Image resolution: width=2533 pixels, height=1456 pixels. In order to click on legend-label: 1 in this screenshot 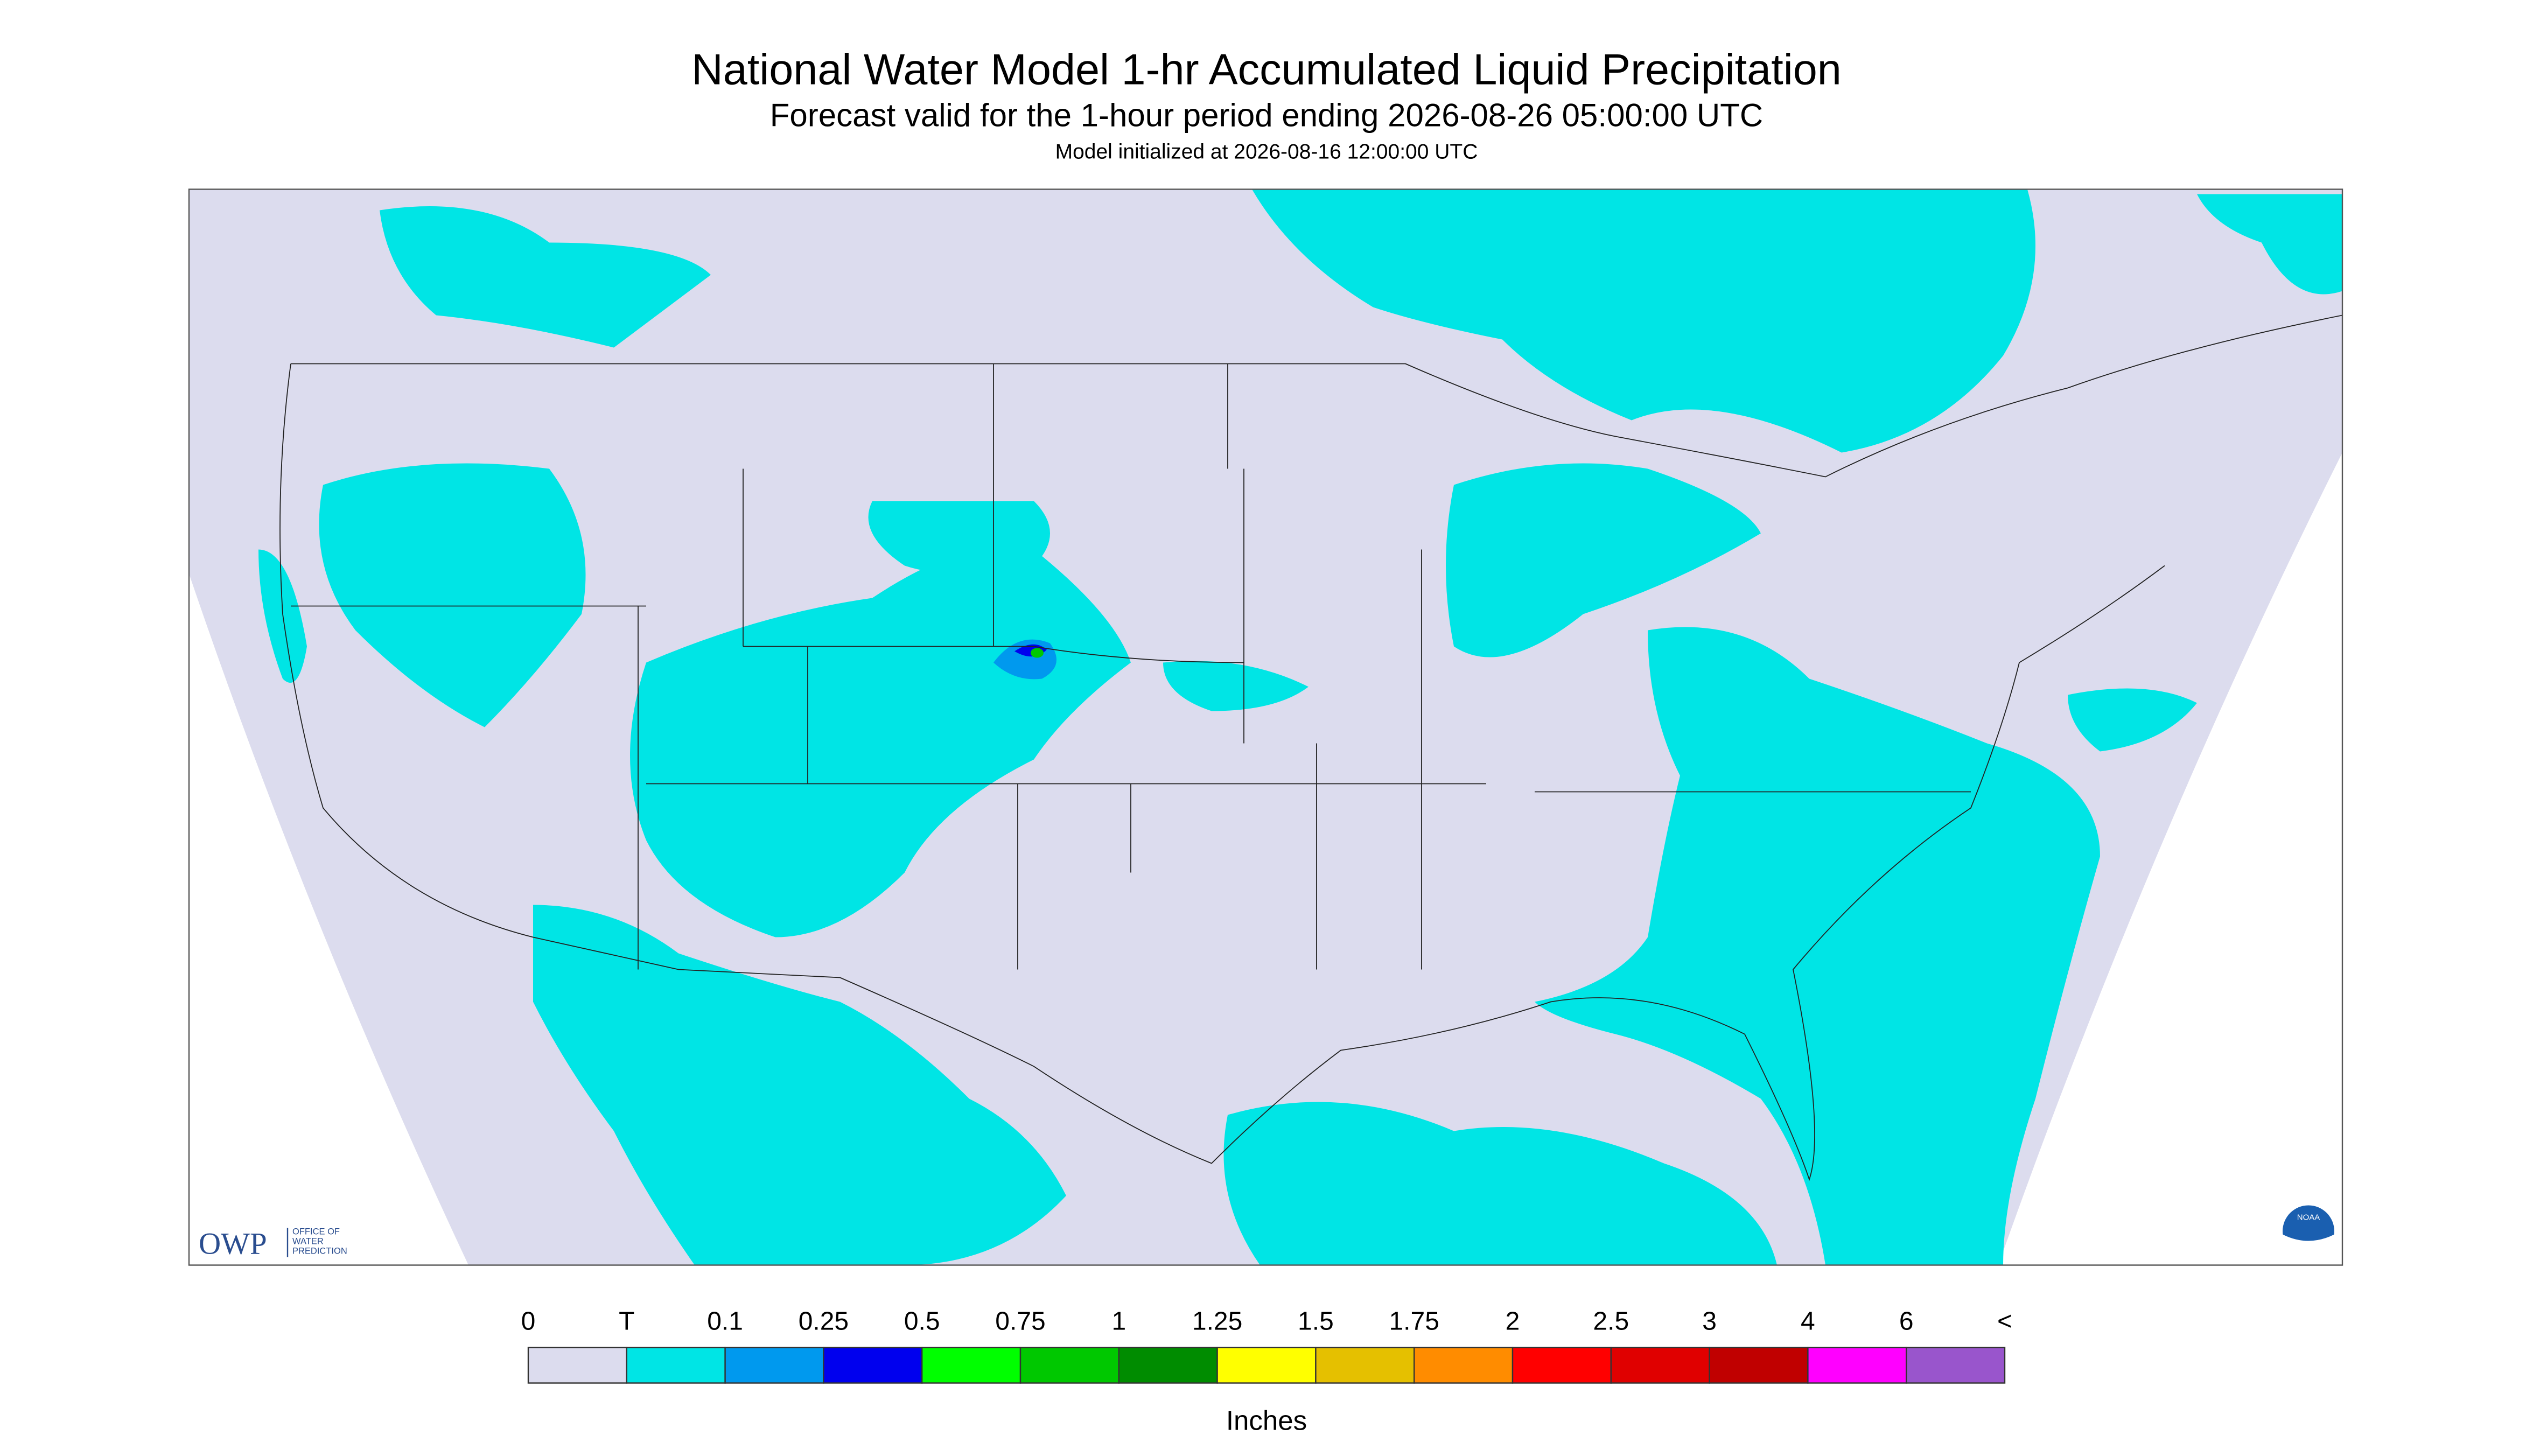, I will do `click(1119, 1321)`.